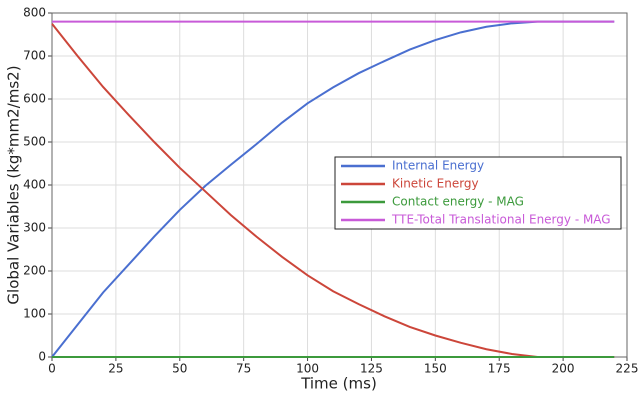  Describe the element at coordinates (478, 193) in the screenshot. I see `legend-box` at that location.